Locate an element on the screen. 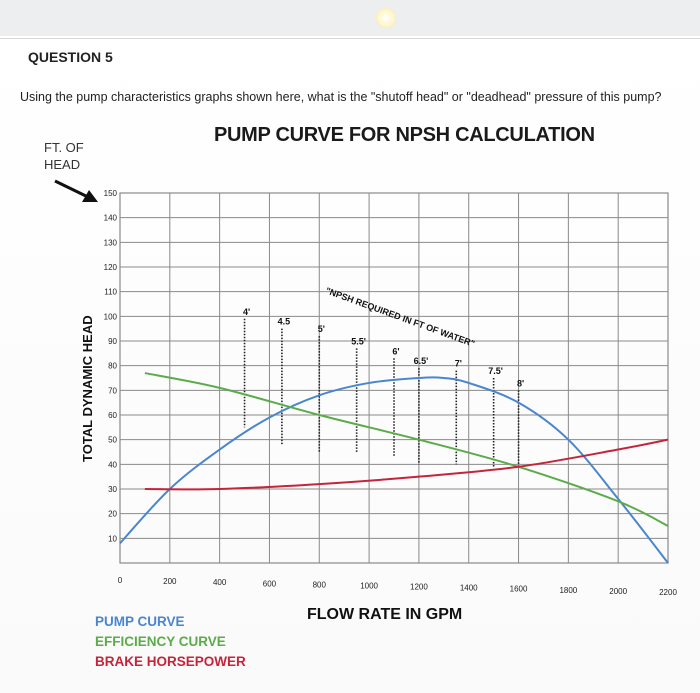 The height and width of the screenshot is (693, 700). legend-efficiency-curve: EFFICIENCY CURVE is located at coordinates (160, 641).